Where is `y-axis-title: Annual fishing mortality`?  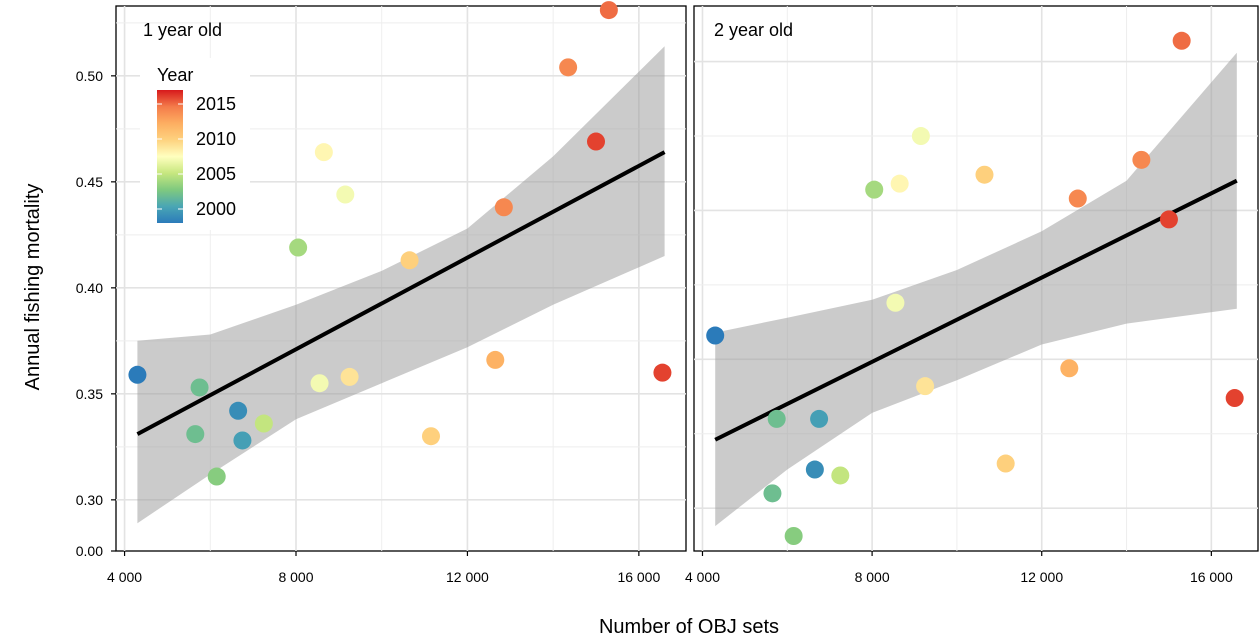
y-axis-title: Annual fishing mortality is located at coordinates (33, 287).